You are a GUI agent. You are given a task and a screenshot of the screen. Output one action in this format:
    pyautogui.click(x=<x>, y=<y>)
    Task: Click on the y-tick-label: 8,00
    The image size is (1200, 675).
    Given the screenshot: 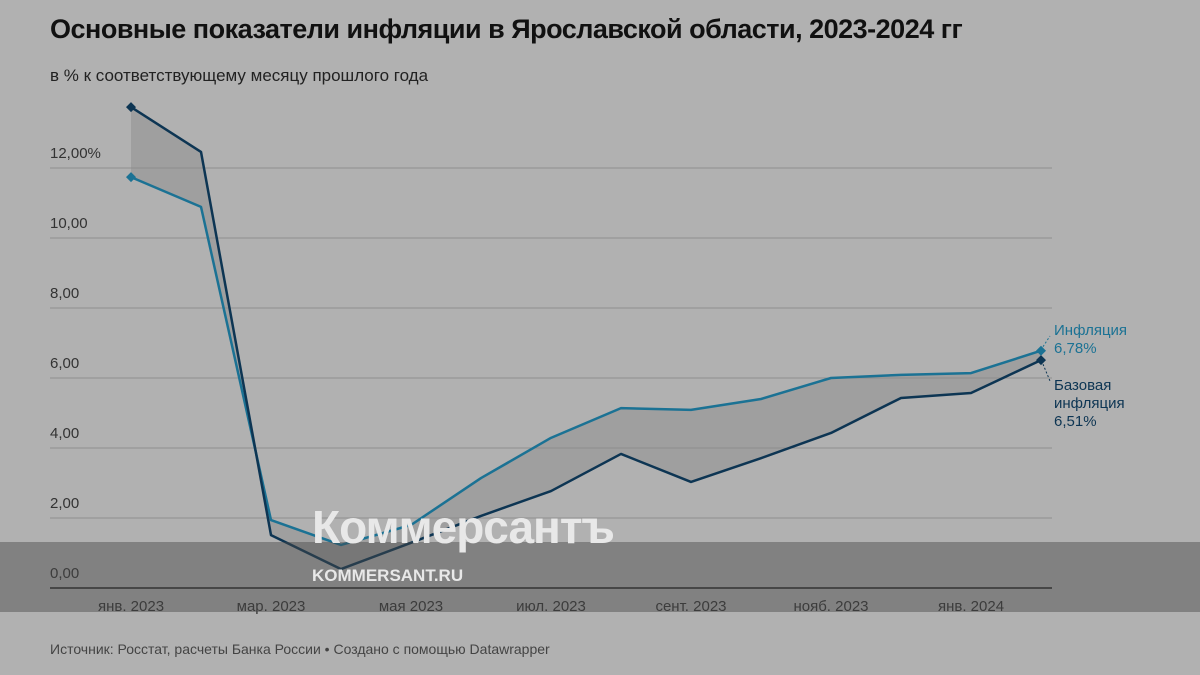 What is the action you would take?
    pyautogui.click(x=64, y=293)
    